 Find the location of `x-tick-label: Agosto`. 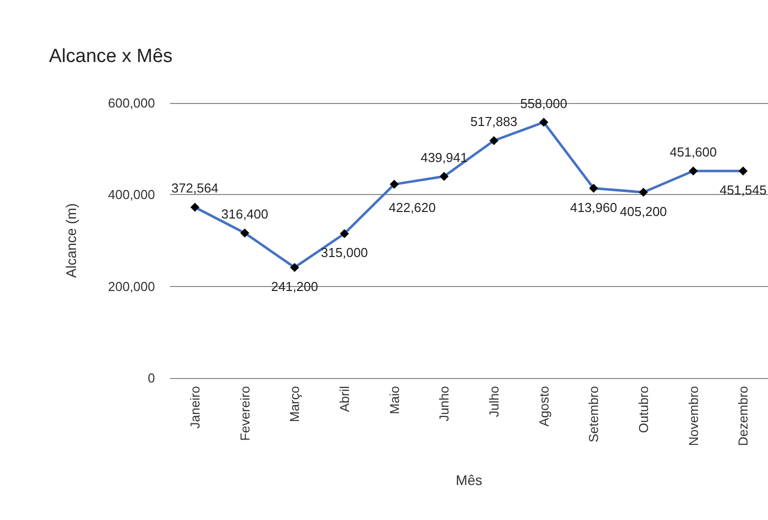

x-tick-label: Agosto is located at coordinates (544, 406).